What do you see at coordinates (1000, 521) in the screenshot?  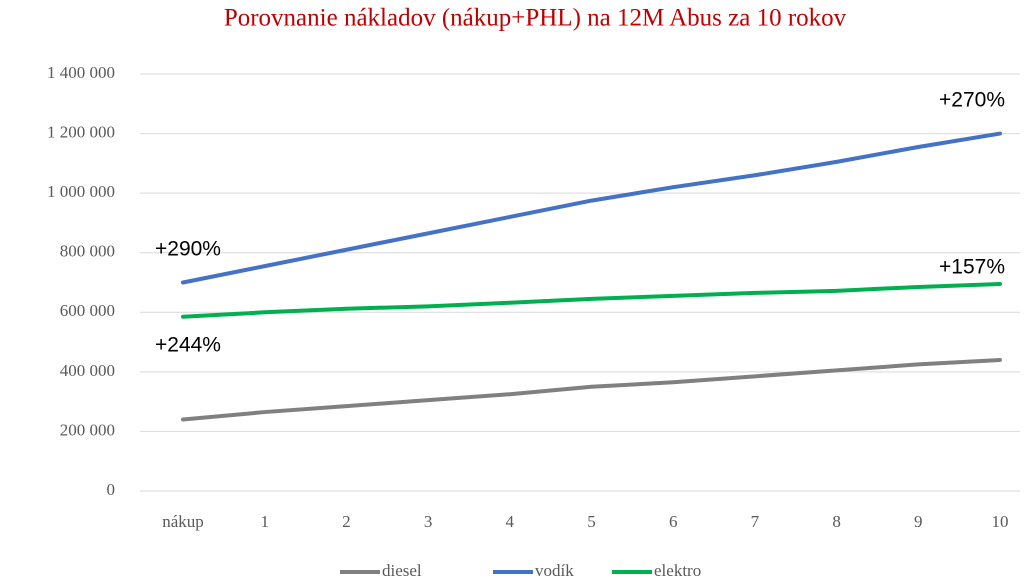 I see `x-tick-label: 10` at bounding box center [1000, 521].